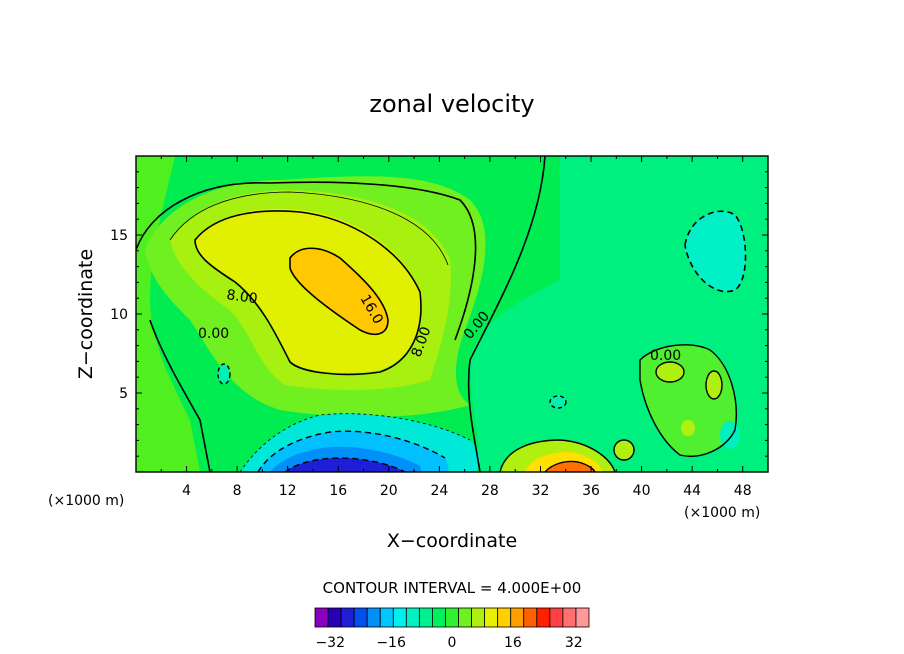  What do you see at coordinates (237, 491) in the screenshot?
I see `x-tick-label: 8` at bounding box center [237, 491].